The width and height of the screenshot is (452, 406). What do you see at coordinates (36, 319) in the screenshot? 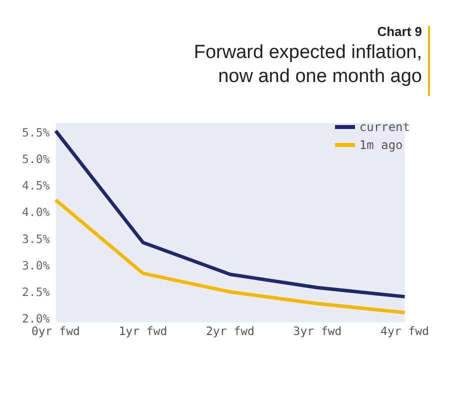
I see `y-tick-label: 2.0%` at bounding box center [36, 319].